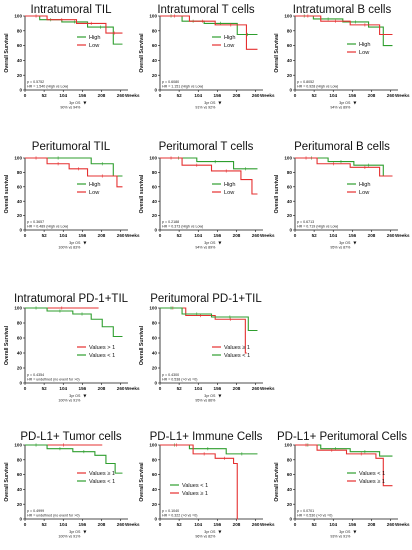  What do you see at coordinates (47, 227) in the screenshot?
I see `stat-text: HR = 0.489 (High vs Low)` at bounding box center [47, 227].